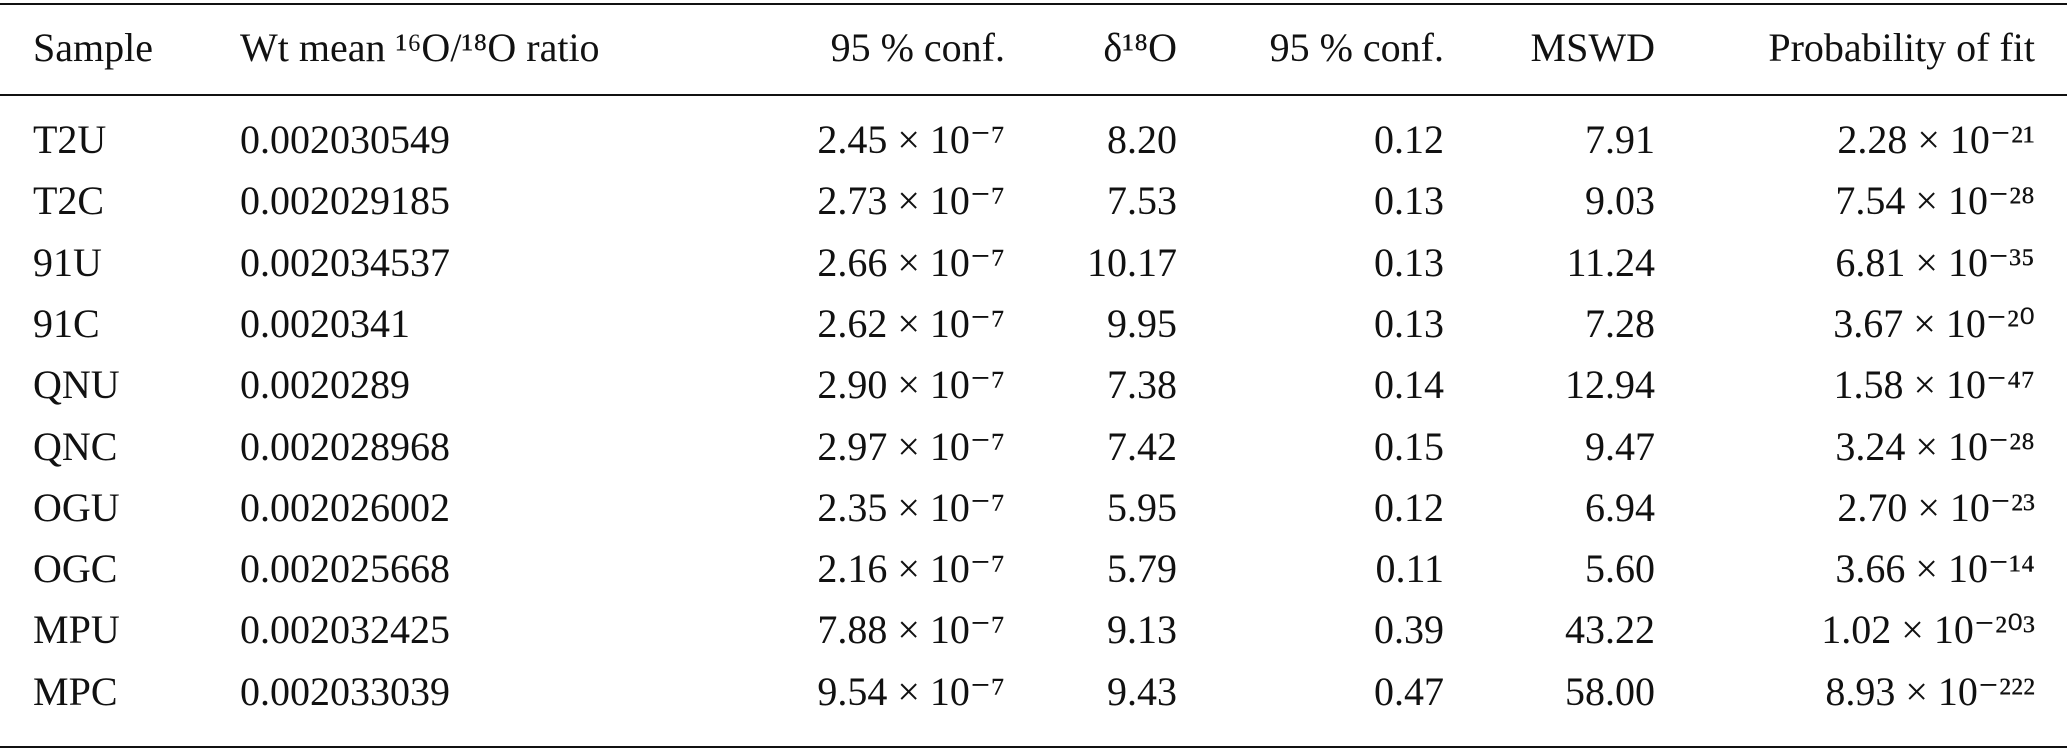  I want to click on header-cell: Probability of fit, so click(1901, 47).